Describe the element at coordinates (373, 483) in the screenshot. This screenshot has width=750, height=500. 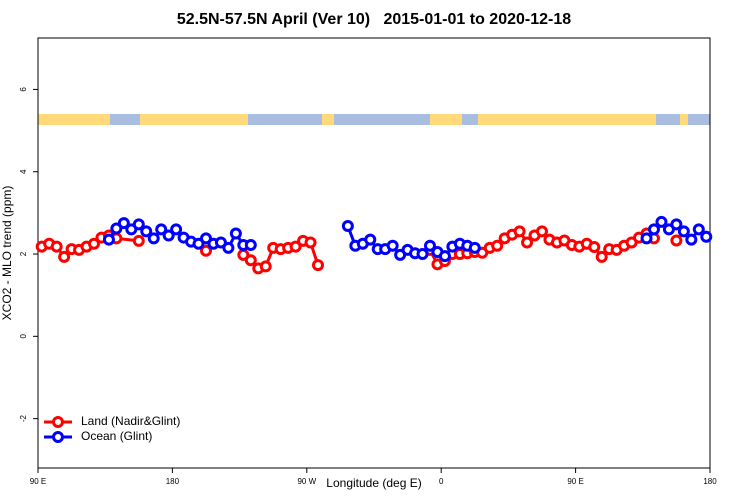
I see `x-axis-label: Longitude (deg E)` at that location.